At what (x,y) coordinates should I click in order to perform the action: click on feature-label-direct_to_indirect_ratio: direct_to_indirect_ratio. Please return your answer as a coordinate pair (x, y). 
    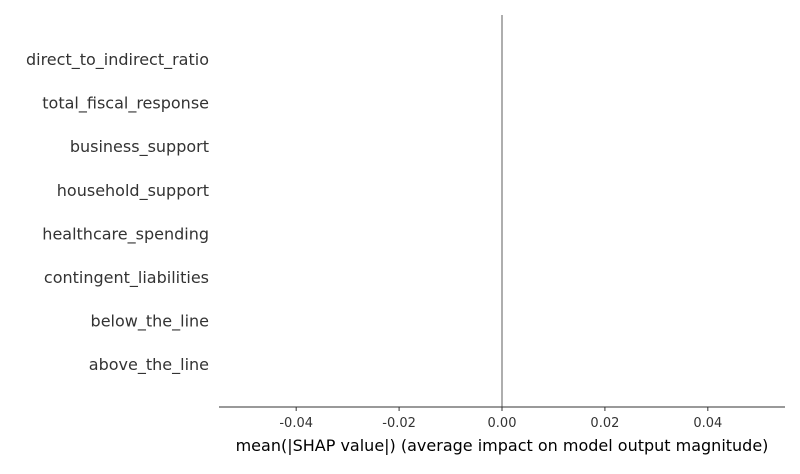
    Looking at the image, I should click on (117, 60).